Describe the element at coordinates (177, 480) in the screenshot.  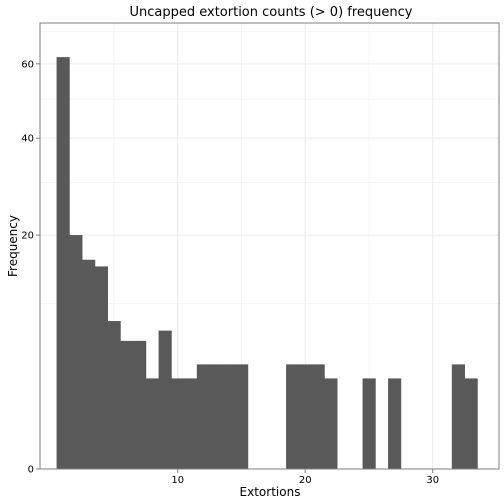
I see `x-tick-label: 10` at that location.